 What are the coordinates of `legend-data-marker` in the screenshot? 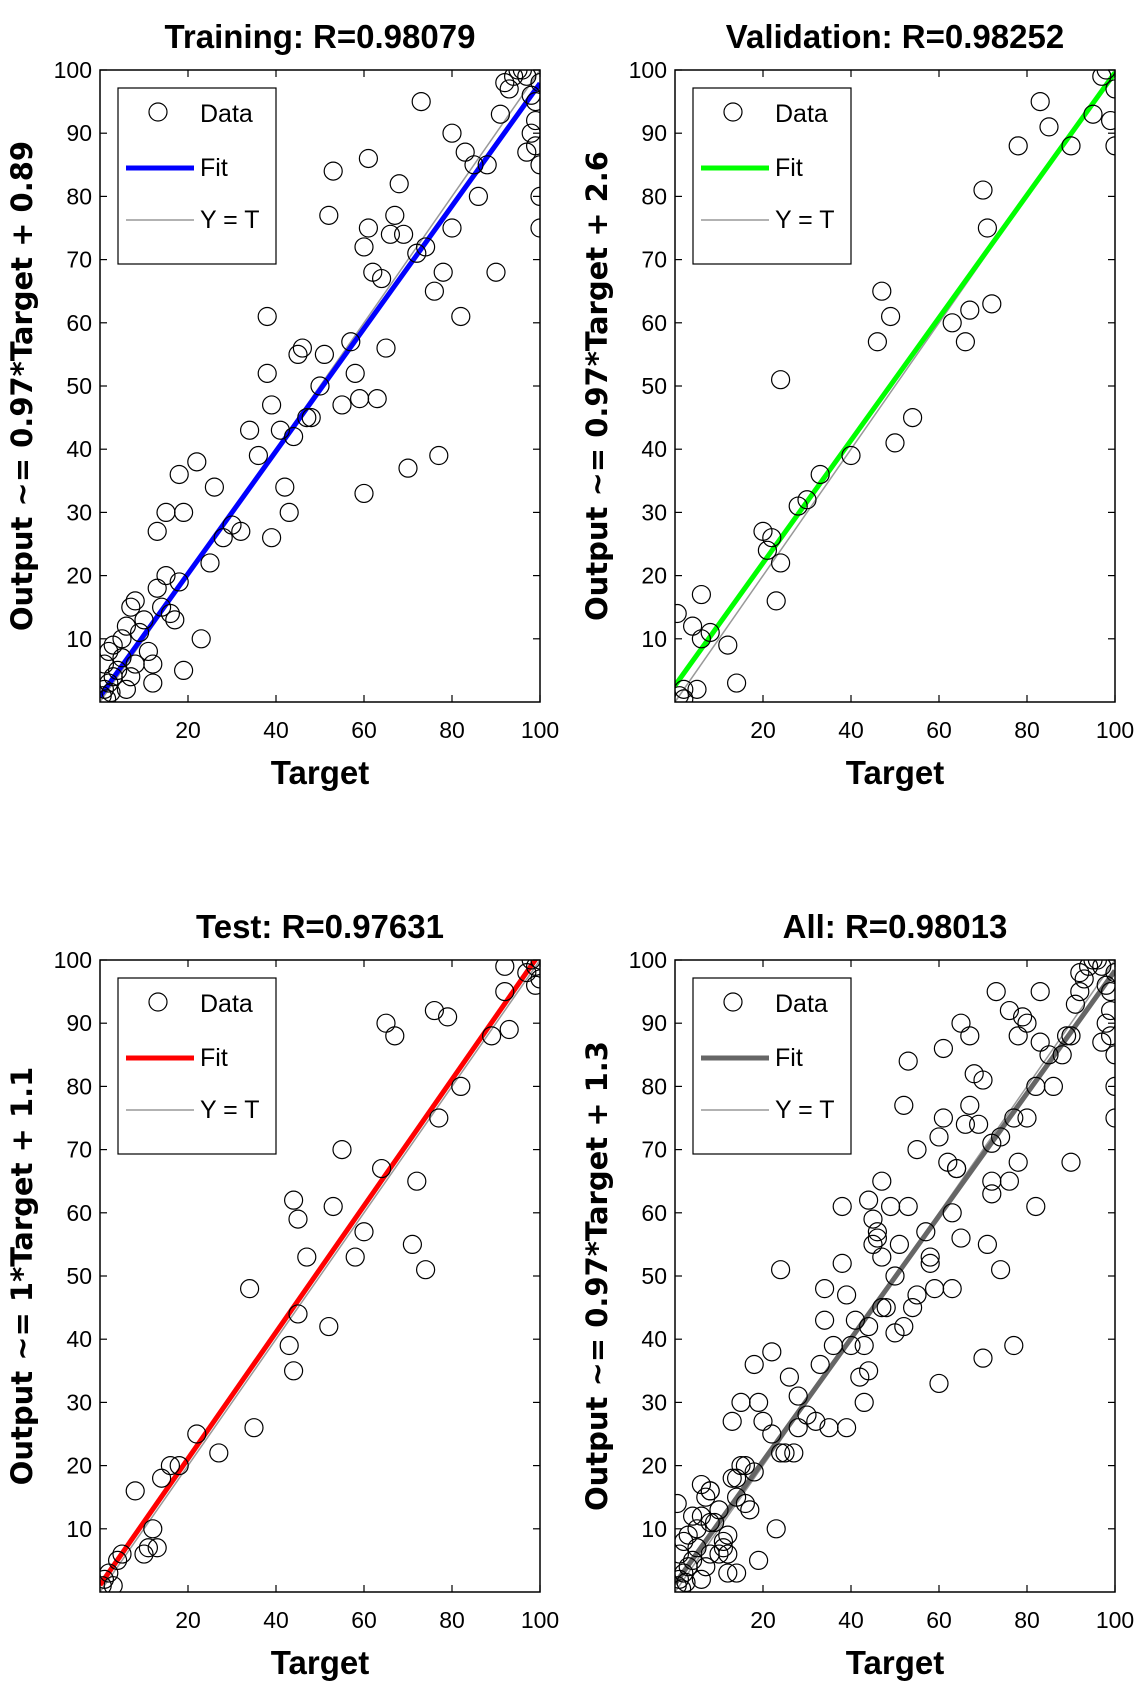 It's located at (733, 112).